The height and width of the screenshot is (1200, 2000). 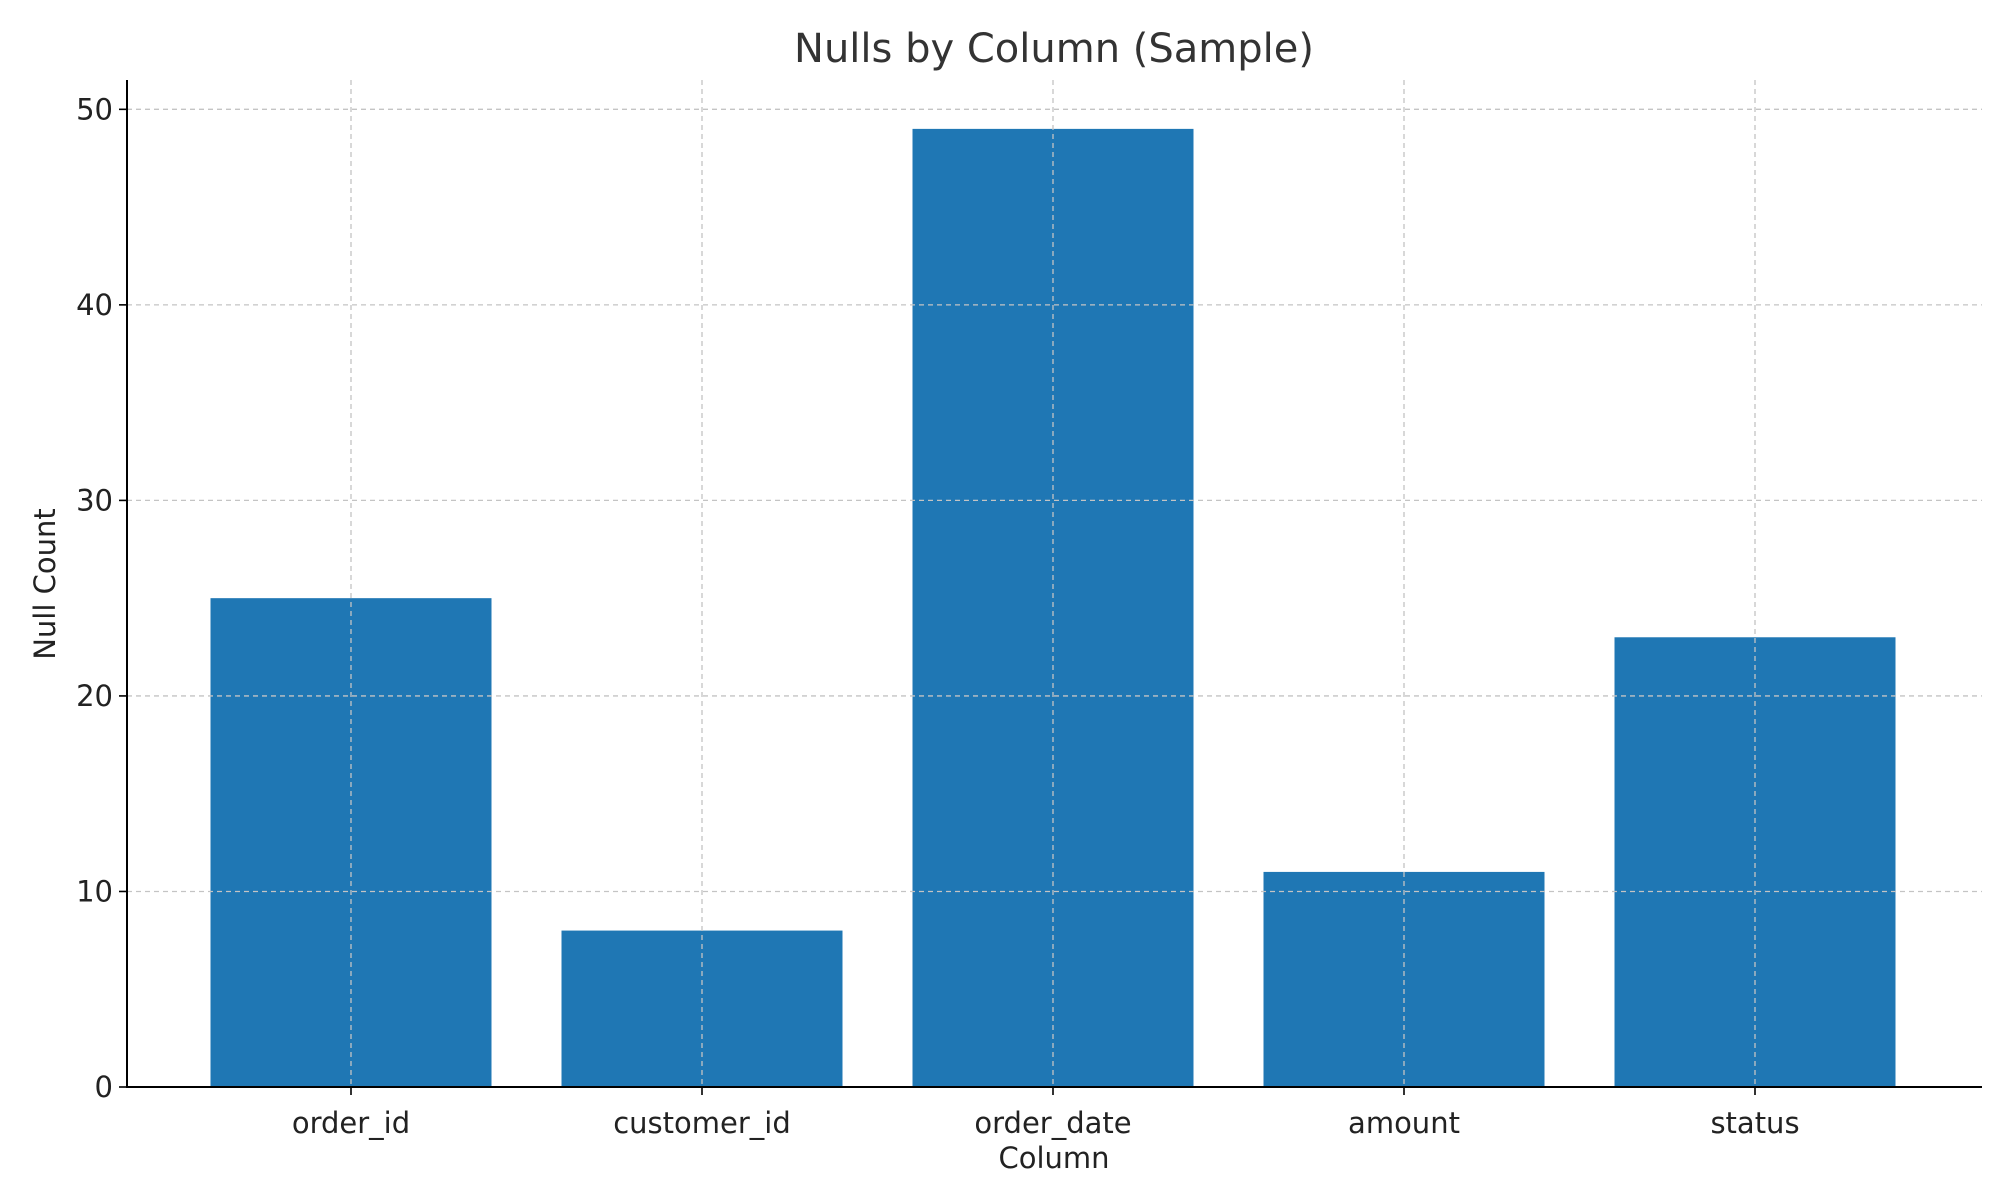 I want to click on y-tick-label: 40, so click(x=94, y=305).